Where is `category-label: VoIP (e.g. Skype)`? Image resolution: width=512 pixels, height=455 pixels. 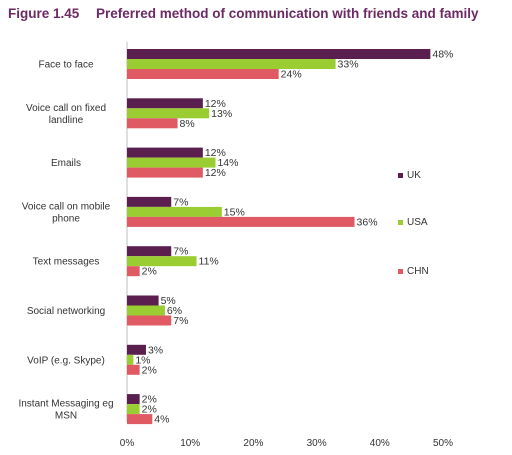
category-label: VoIP (e.g. Skype) is located at coordinates (66, 360).